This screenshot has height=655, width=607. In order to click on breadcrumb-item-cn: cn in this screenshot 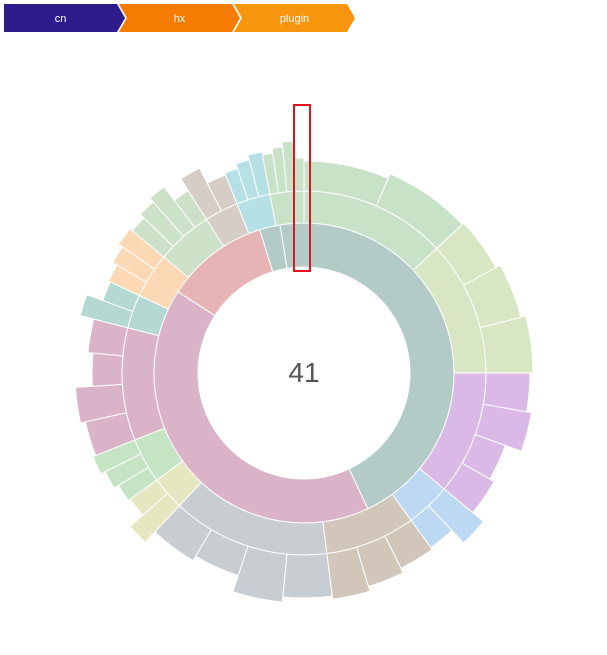, I will do `click(64, 18)`.